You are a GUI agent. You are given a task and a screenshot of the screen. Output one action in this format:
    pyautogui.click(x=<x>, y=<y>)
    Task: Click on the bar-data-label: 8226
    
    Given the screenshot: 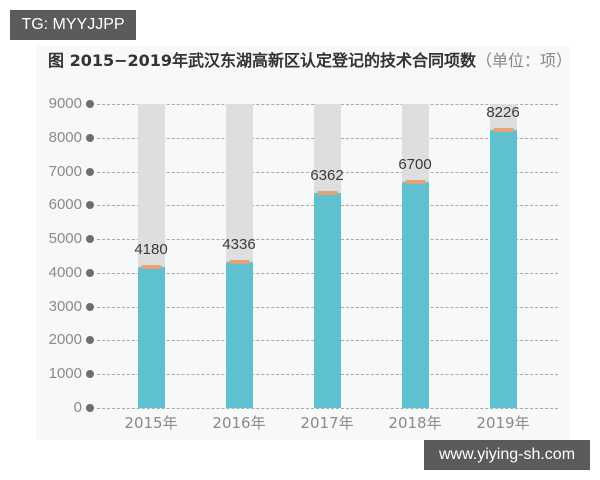 What is the action you would take?
    pyautogui.click(x=503, y=113)
    